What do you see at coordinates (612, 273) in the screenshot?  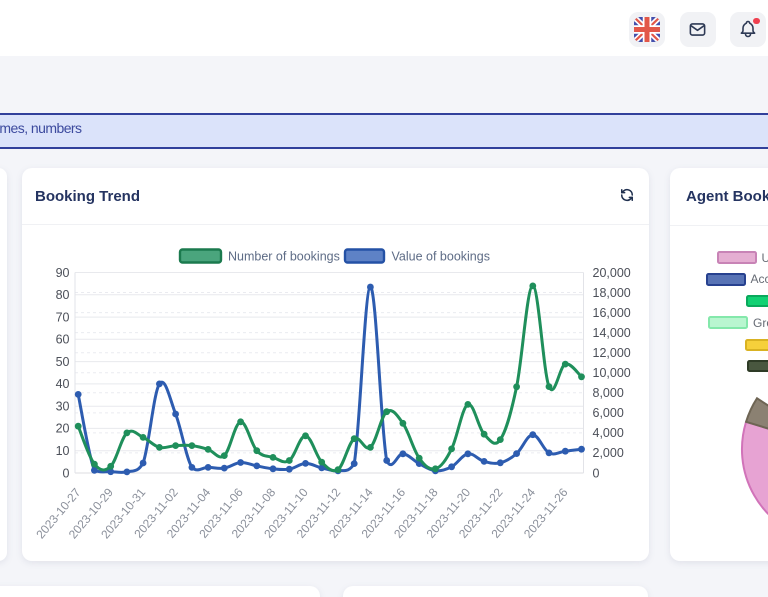 I see `svg-text: 20,000` at bounding box center [612, 273].